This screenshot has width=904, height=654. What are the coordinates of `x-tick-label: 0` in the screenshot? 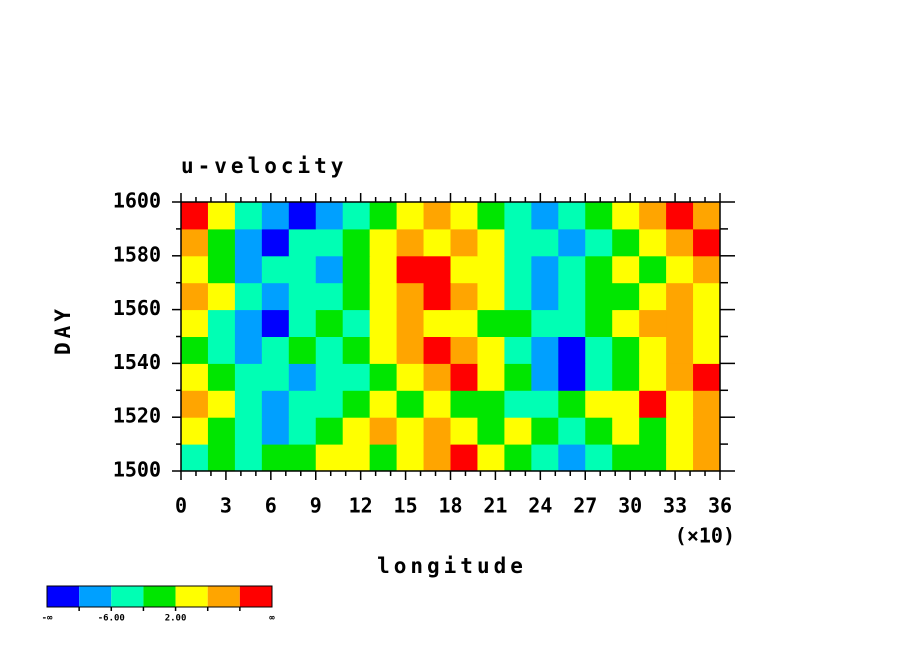 It's located at (181, 506).